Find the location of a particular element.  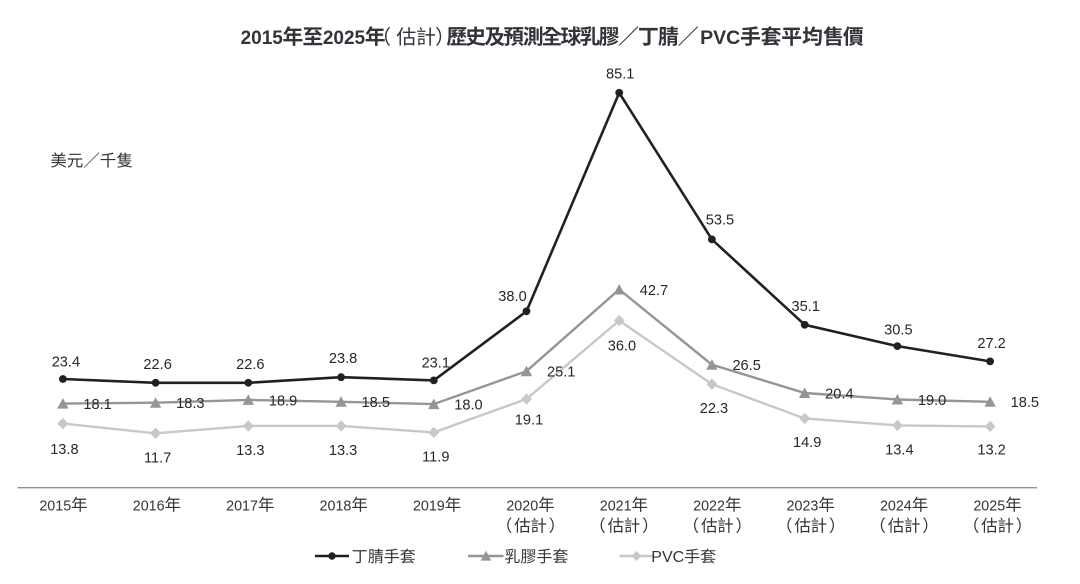

svg-text: 2018 is located at coordinates (336, 507).